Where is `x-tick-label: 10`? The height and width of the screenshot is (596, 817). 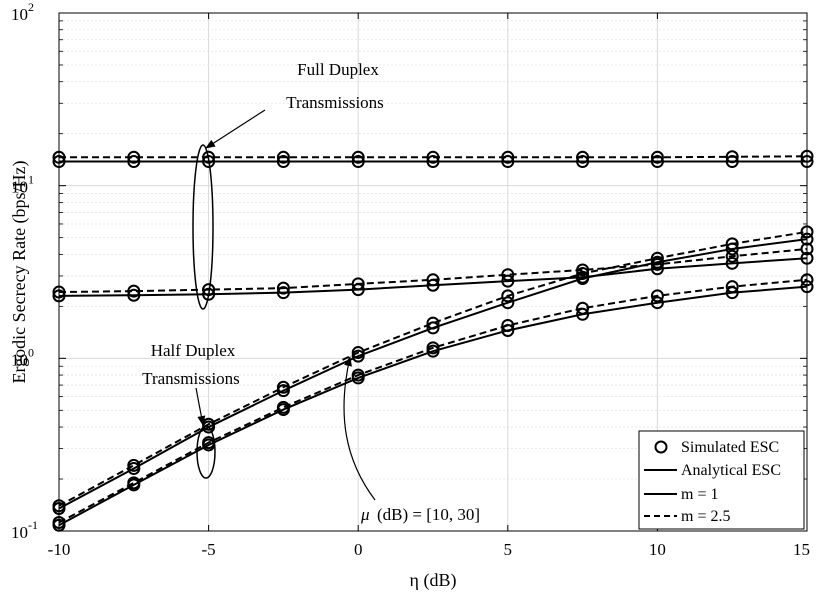
x-tick-label: 10 is located at coordinates (657, 549).